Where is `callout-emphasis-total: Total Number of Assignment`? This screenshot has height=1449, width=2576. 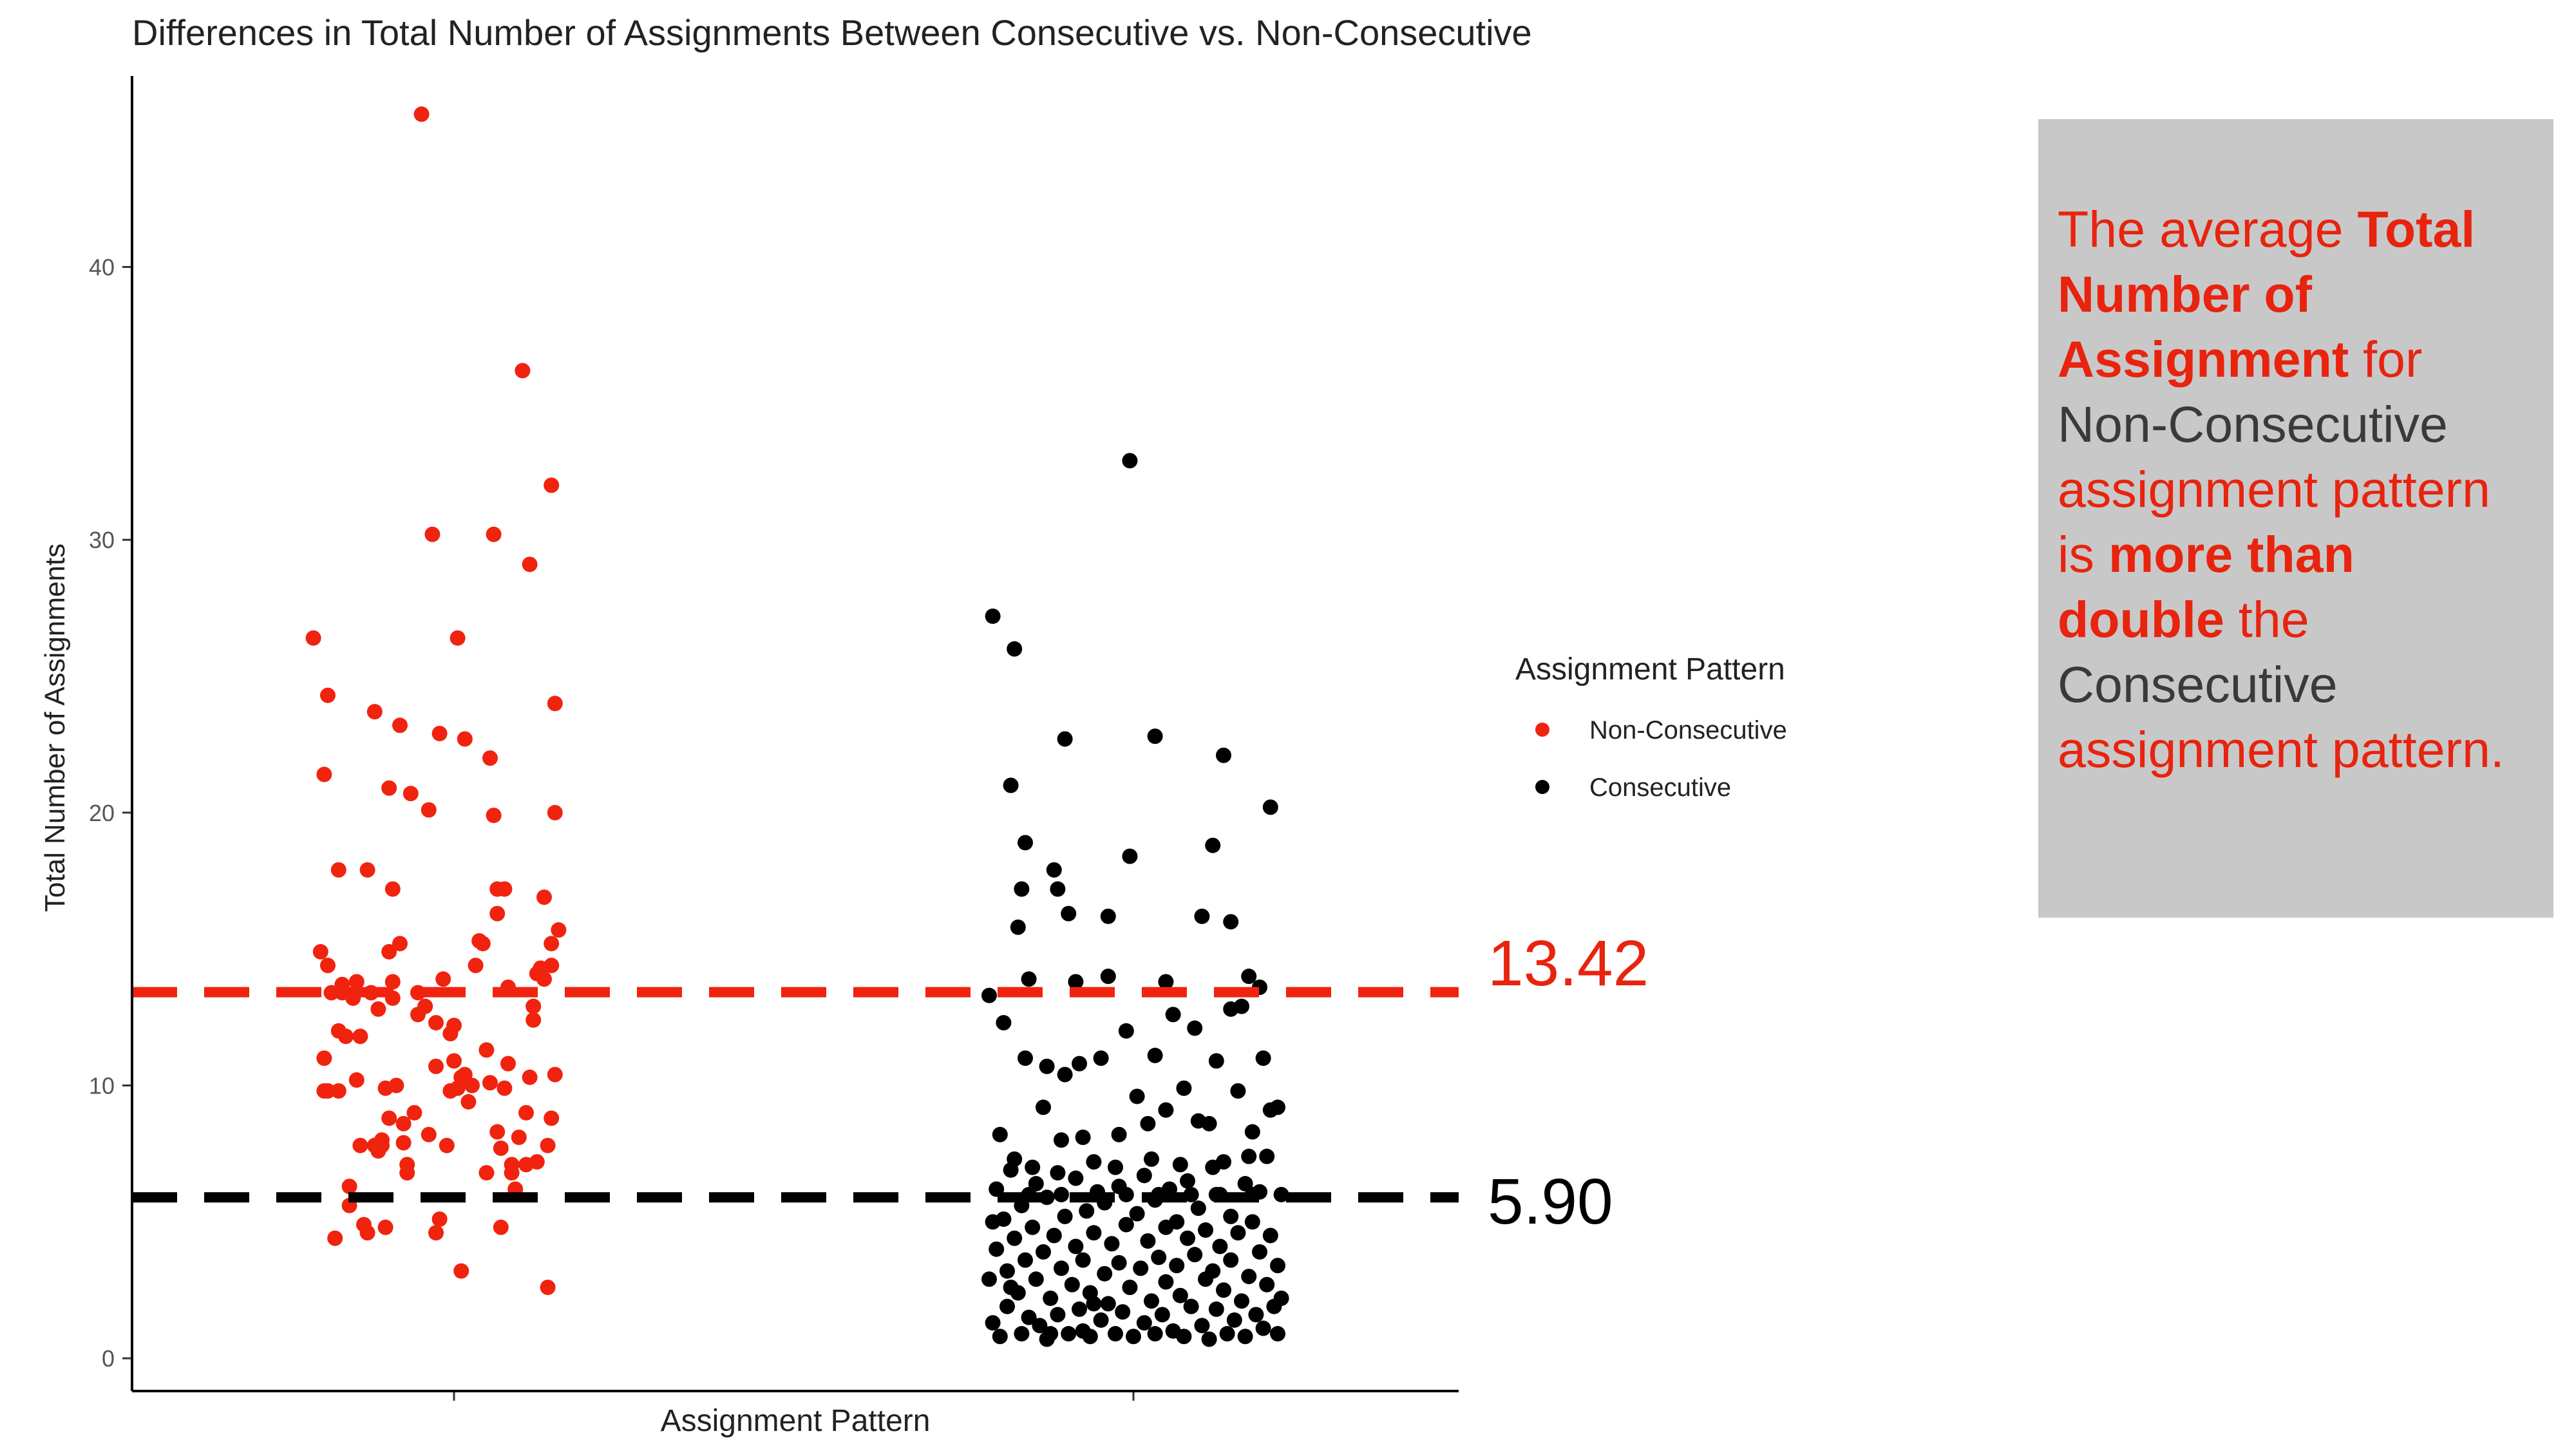 callout-emphasis-total: Total Number of Assignment is located at coordinates (2267, 294).